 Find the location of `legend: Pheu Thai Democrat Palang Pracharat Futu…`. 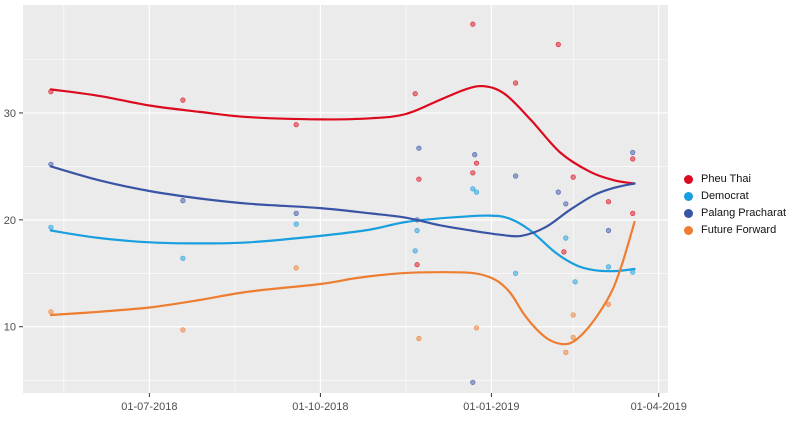

legend: Pheu Thai Democrat Palang Pracharat Futu… is located at coordinates (735, 205).